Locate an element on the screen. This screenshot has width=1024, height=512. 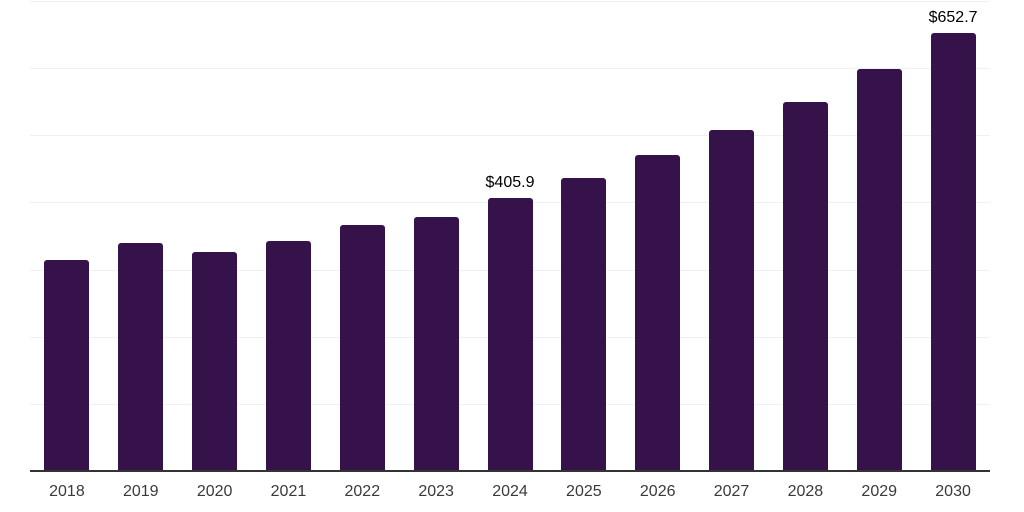
x-tick-label-2030: 2030 is located at coordinates (953, 491).